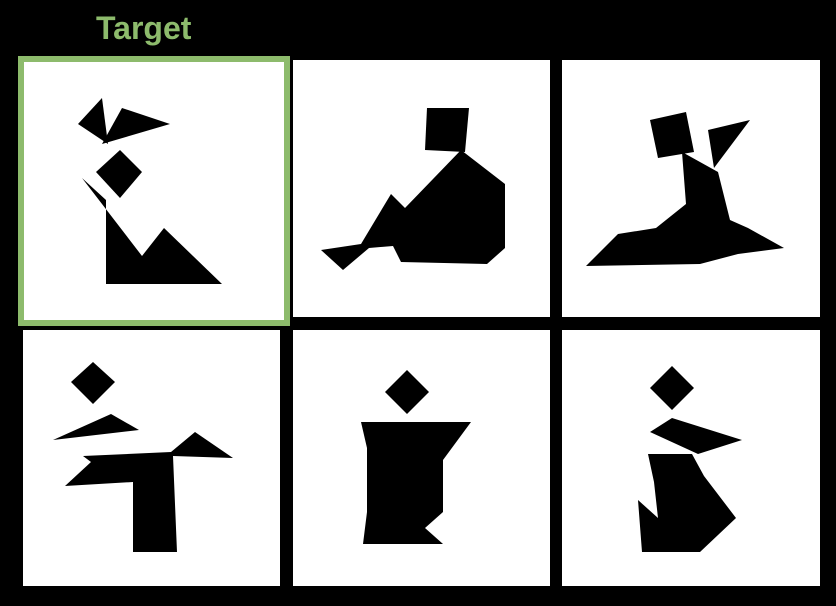 Image resolution: width=836 pixels, height=606 pixels. What do you see at coordinates (93, 121) in the screenshot?
I see `head-flag-left-piece` at bounding box center [93, 121].